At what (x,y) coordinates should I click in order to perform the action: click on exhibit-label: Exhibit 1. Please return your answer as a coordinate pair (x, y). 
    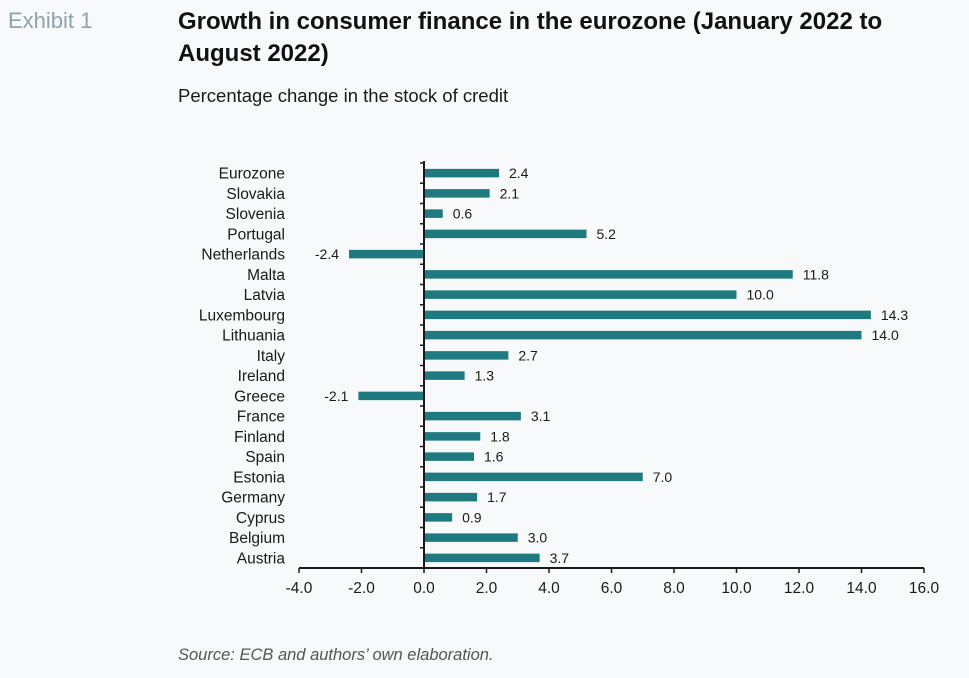
    Looking at the image, I should click on (50, 20).